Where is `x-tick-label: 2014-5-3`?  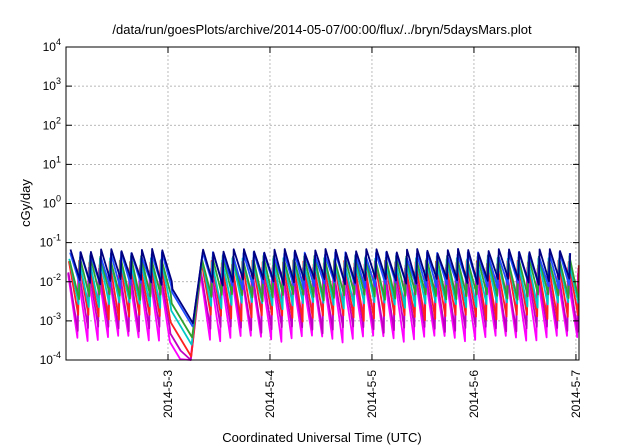
x-tick-label: 2014-5-3 is located at coordinates (168, 394).